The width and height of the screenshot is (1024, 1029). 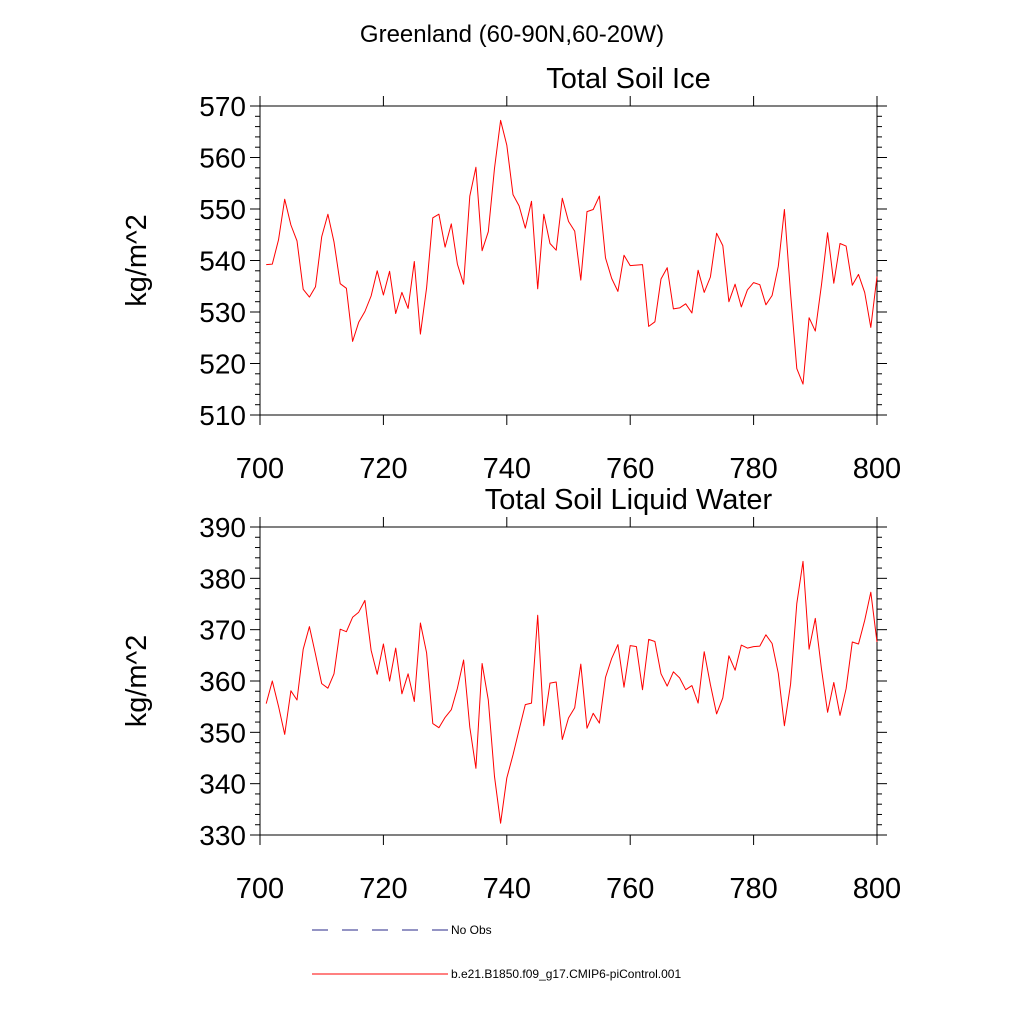 What do you see at coordinates (222, 784) in the screenshot?
I see `y-tick-label: 340` at bounding box center [222, 784].